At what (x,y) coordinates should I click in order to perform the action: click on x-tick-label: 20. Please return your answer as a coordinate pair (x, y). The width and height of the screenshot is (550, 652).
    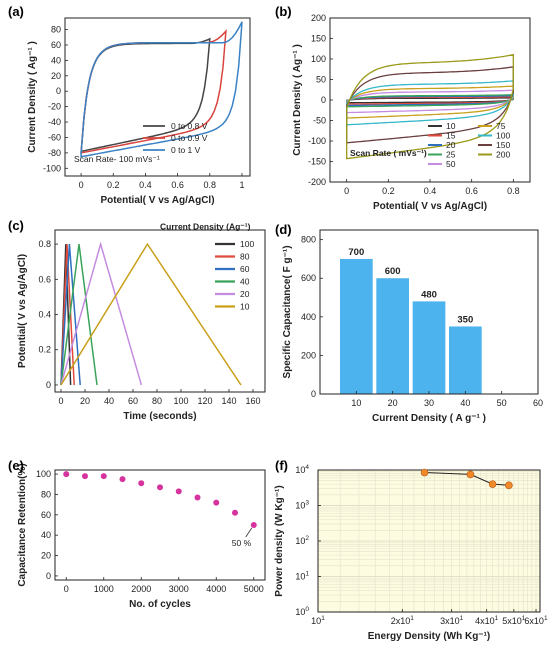
    Looking at the image, I should click on (393, 403).